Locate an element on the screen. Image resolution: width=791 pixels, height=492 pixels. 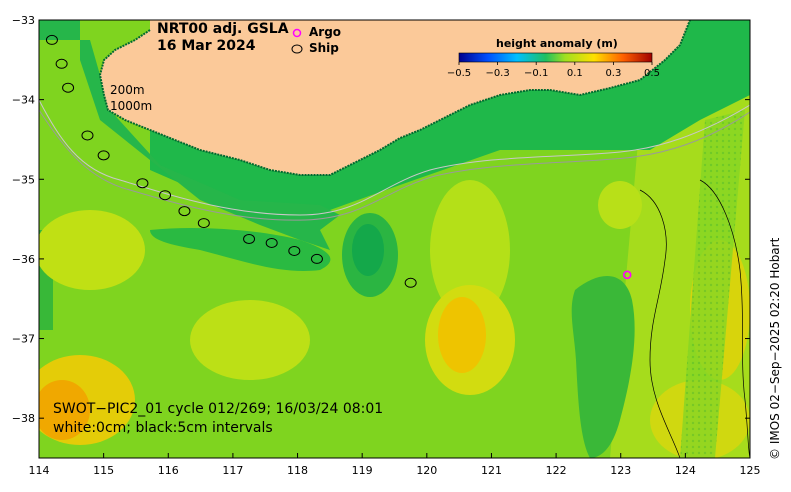
argo-float-marker is located at coordinates (627, 275).